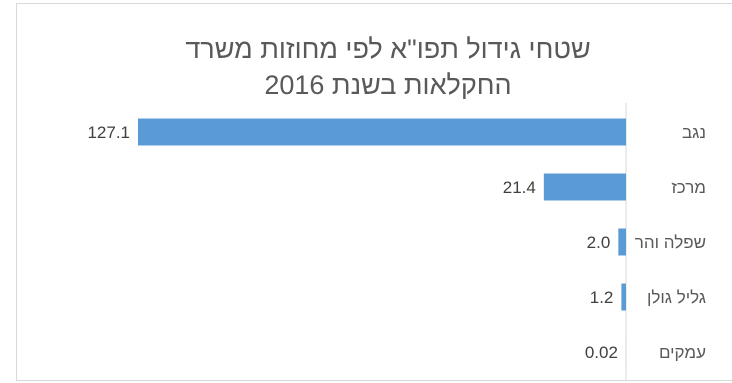 The image size is (732, 383). I want to click on category-label-2: שפלה והר, so click(670, 242).